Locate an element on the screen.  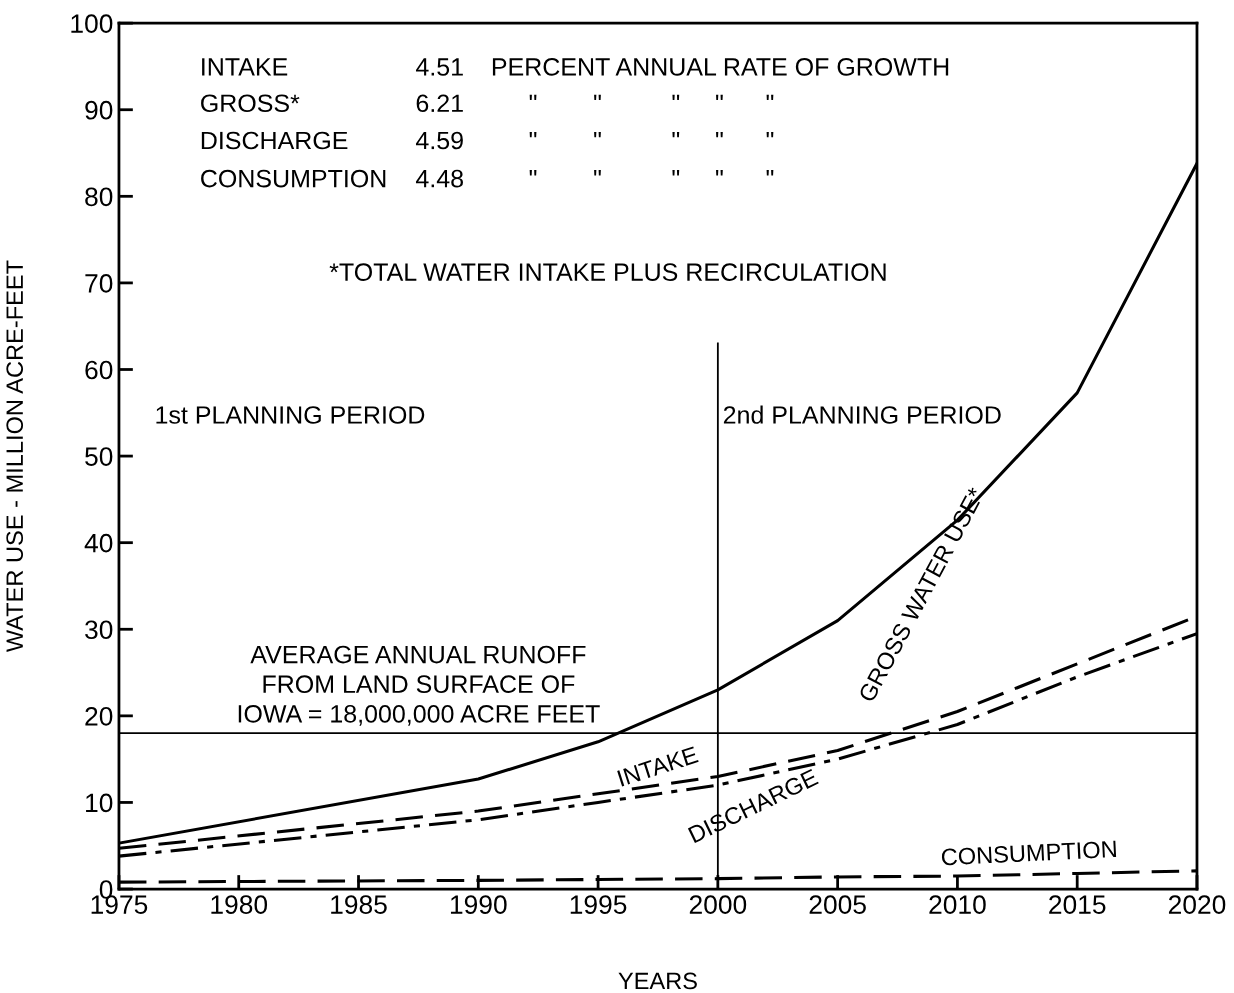
x-tick-label: 1990 is located at coordinates (478, 904).